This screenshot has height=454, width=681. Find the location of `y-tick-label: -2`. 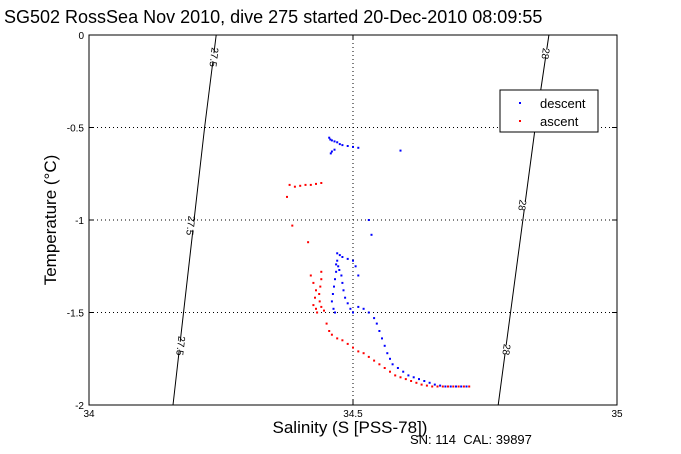

y-tick-label: -2 is located at coordinates (79, 406).